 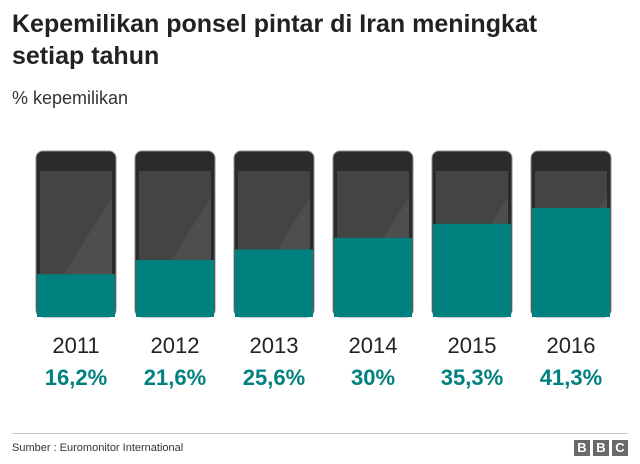 I want to click on x-tick-label: 2014, so click(x=373, y=345).